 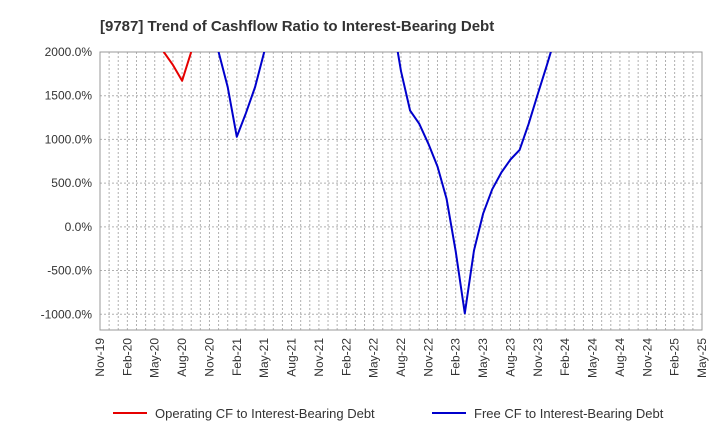 What do you see at coordinates (67, 314) in the screenshot?
I see `y-tick-label: -1000.0%` at bounding box center [67, 314].